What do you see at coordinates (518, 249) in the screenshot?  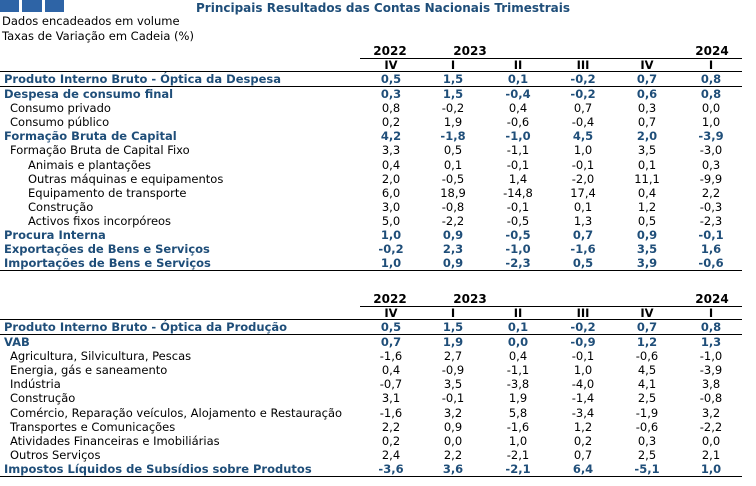 I see `cell-value: -1,0` at bounding box center [518, 249].